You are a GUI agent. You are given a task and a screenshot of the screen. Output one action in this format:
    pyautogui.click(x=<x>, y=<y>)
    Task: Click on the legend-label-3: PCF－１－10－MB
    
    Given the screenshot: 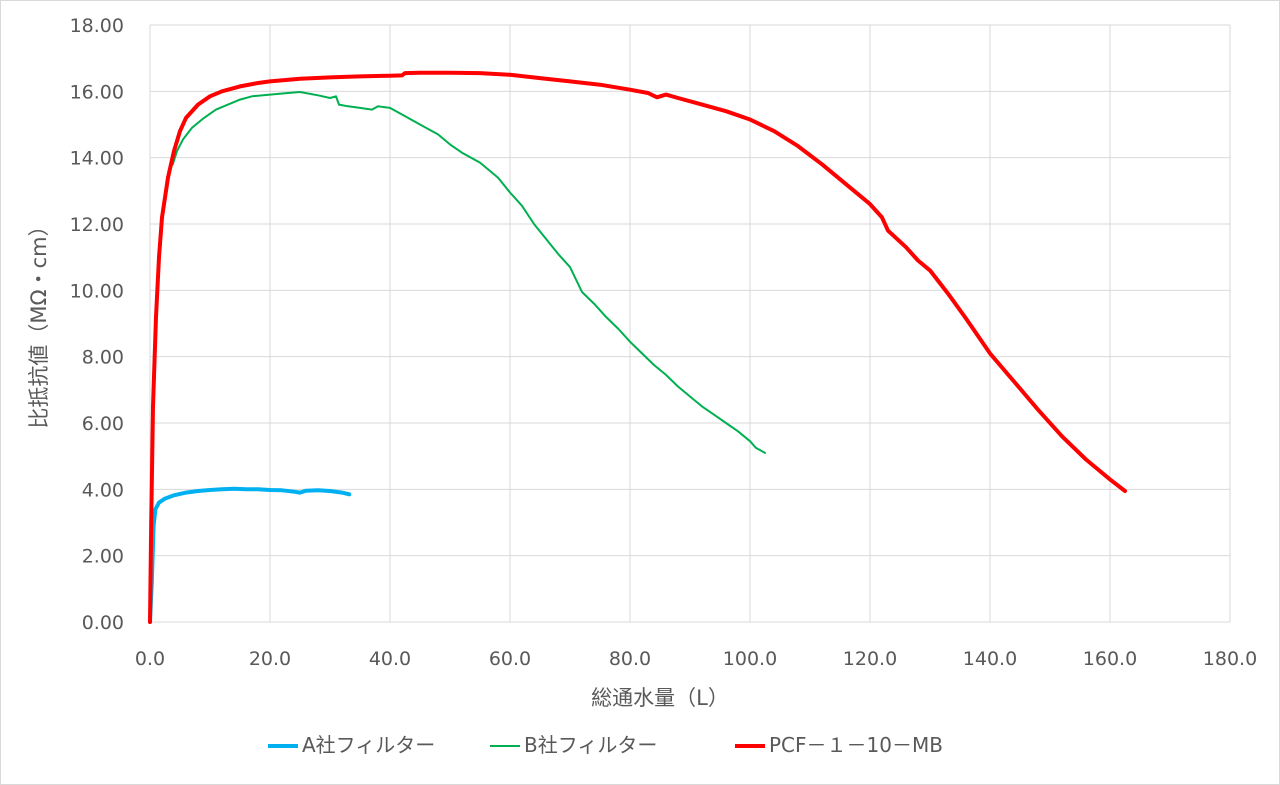 What is the action you would take?
    pyautogui.click(x=856, y=745)
    